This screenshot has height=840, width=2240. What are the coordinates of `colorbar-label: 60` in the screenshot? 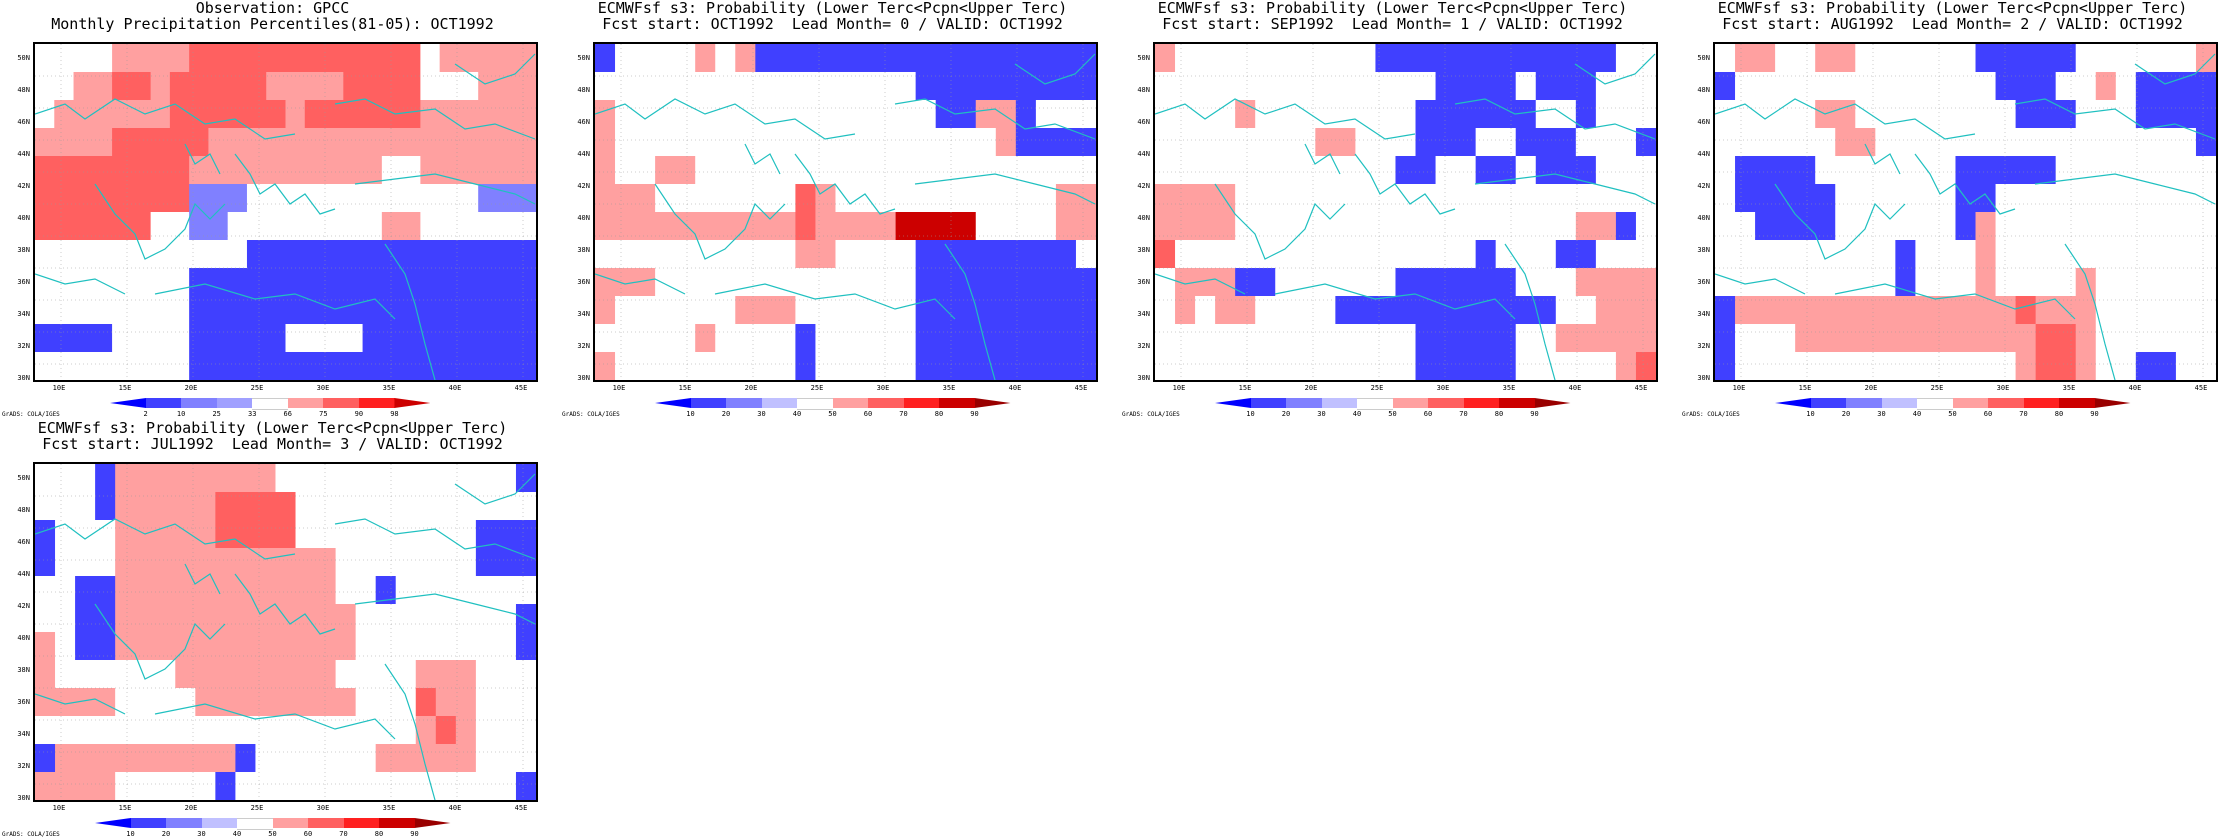 It's located at (1428, 414).